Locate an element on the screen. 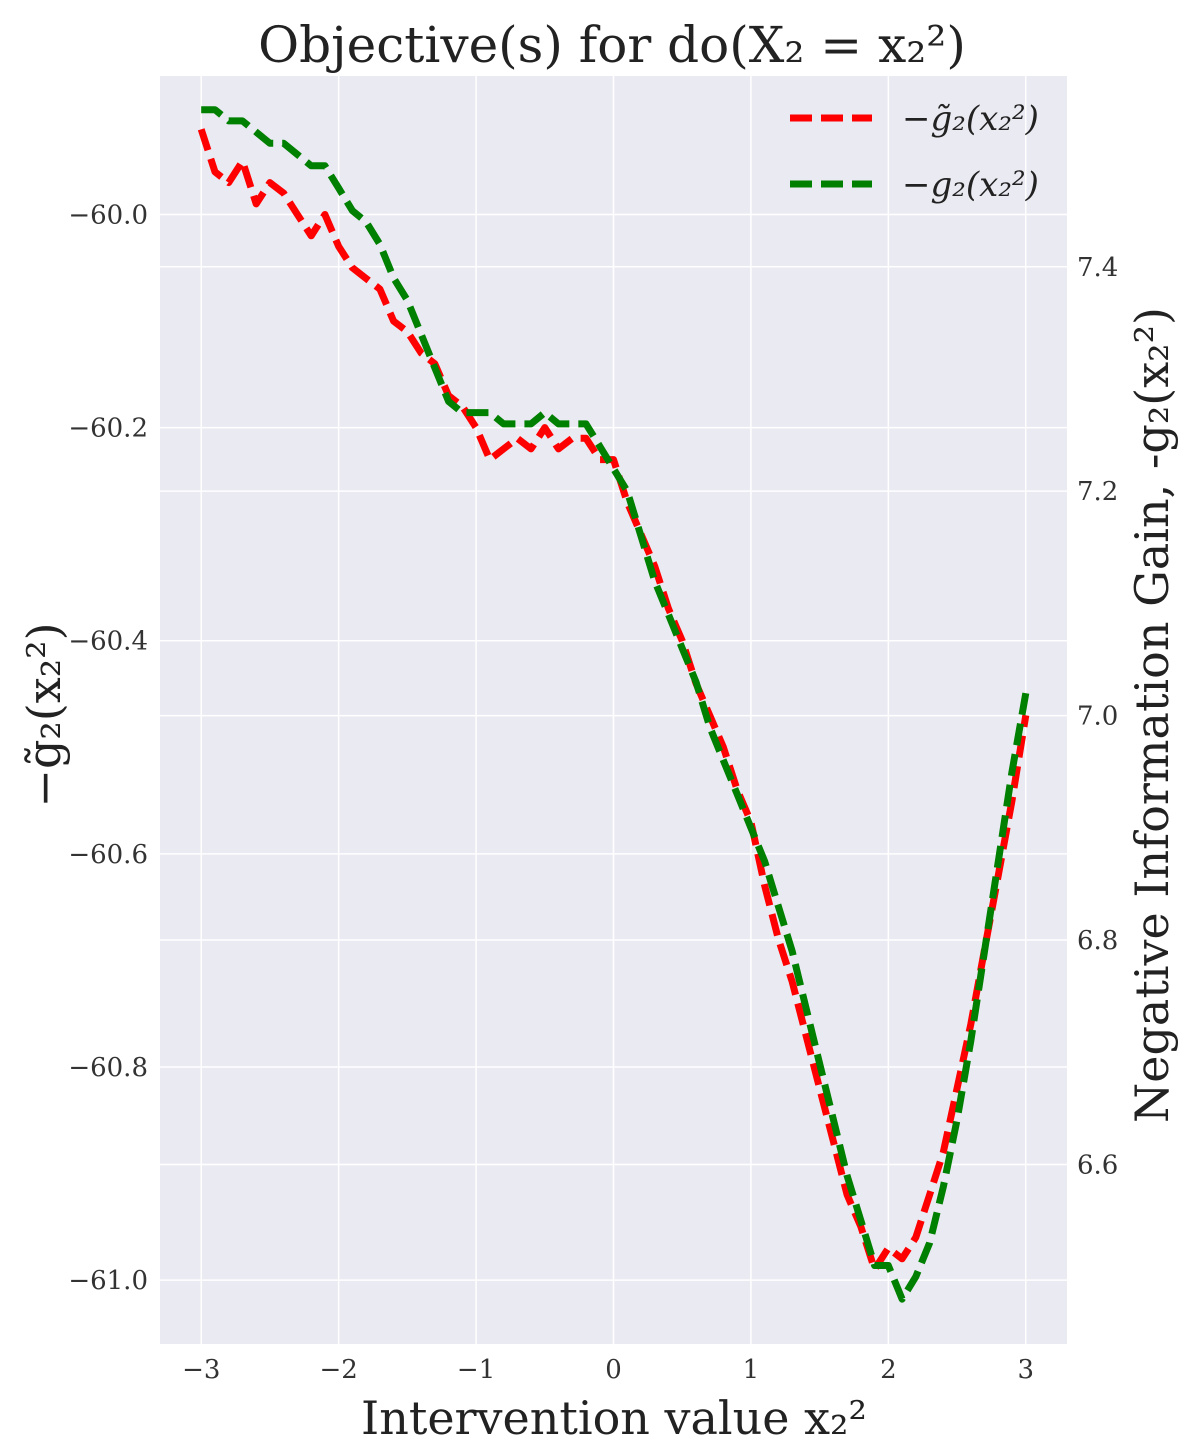 The height and width of the screenshot is (1456, 1189). y-right-tick-label: 7.0 is located at coordinates (1097, 717).